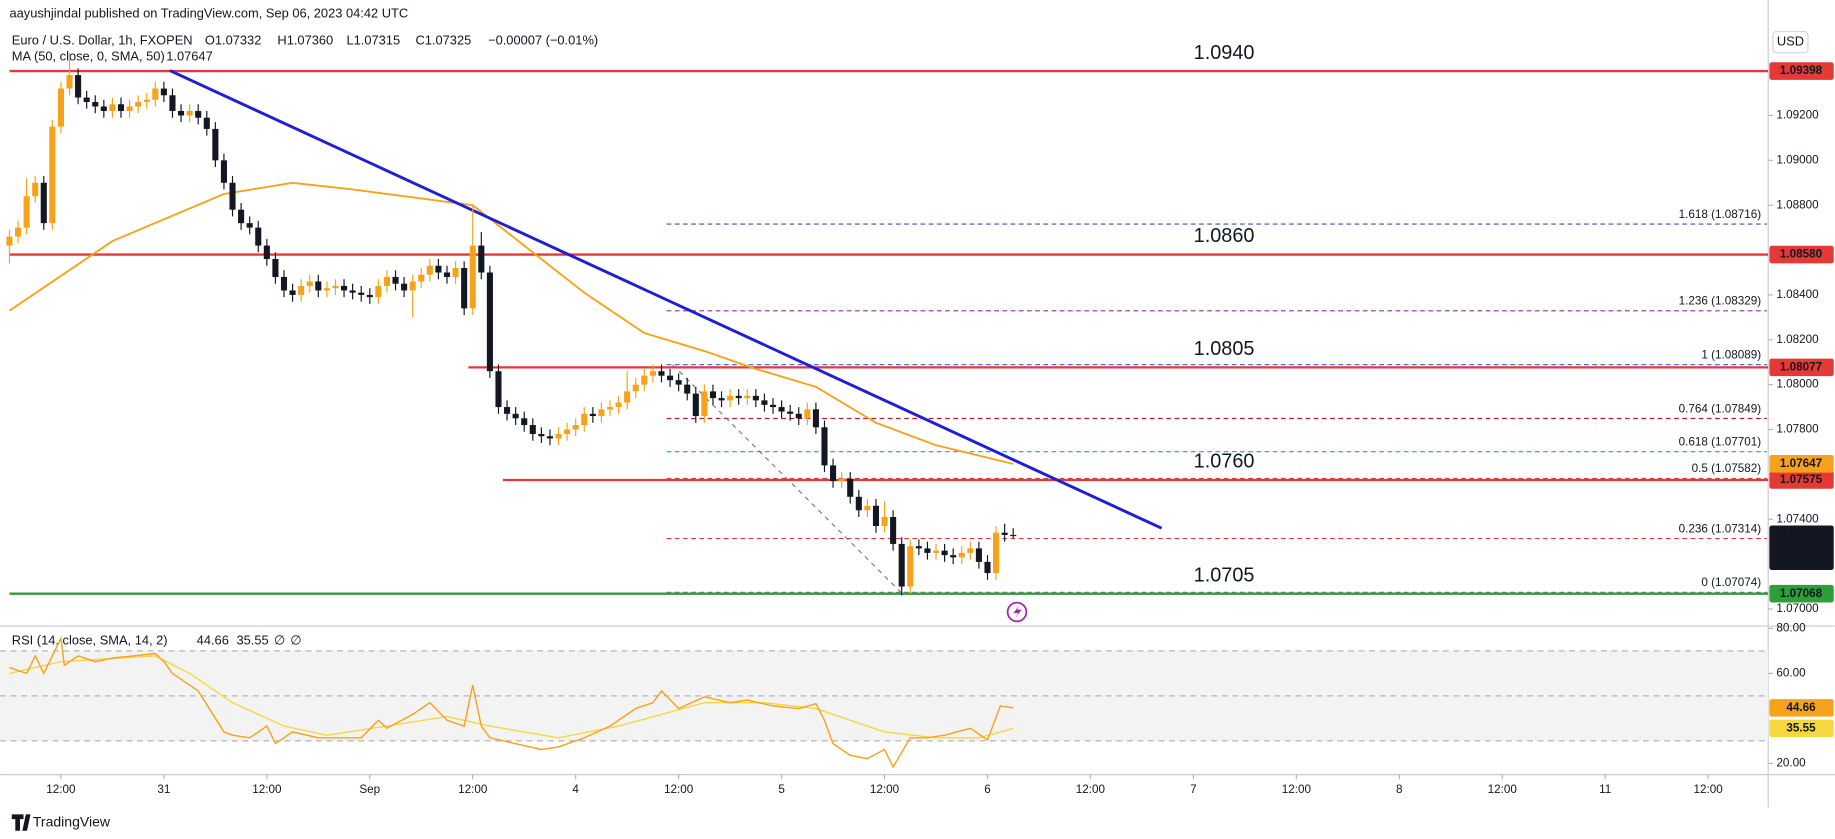 The height and width of the screenshot is (839, 1835). I want to click on level-annotation: 1.0860, so click(1224, 236).